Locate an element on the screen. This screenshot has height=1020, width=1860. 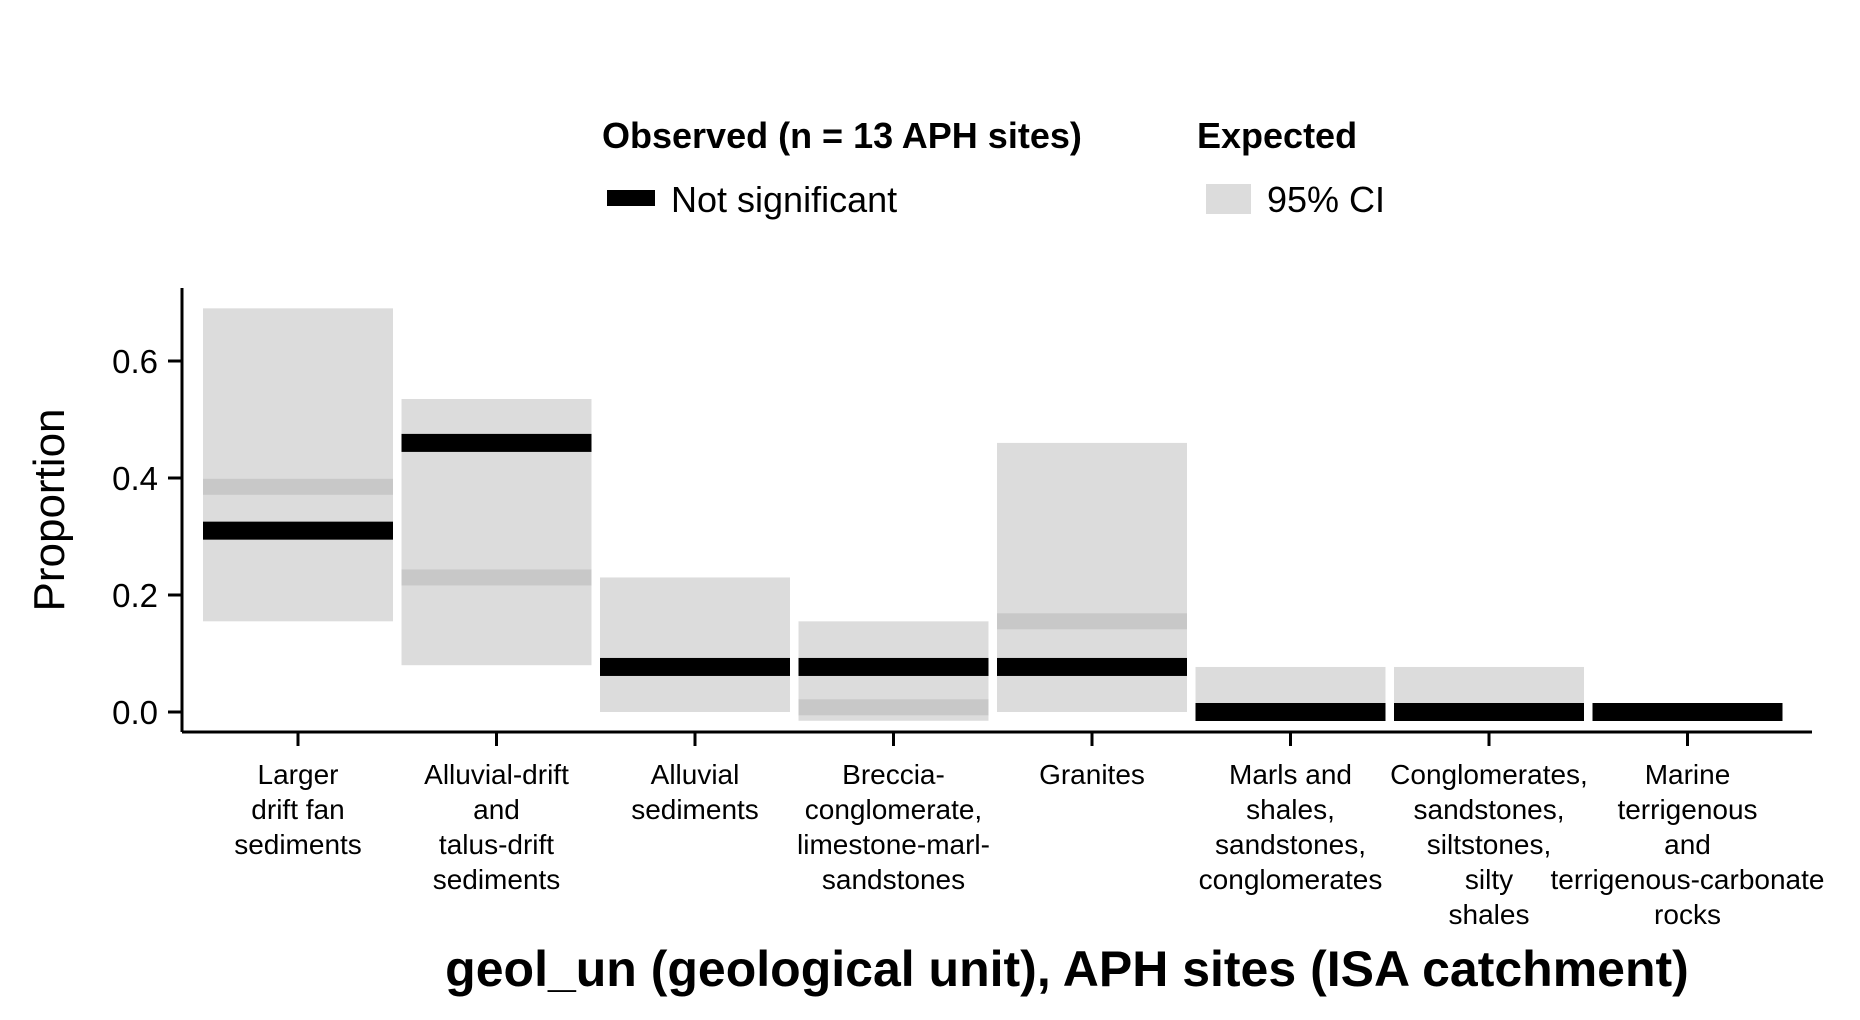
legend-expected-title: Expected is located at coordinates (1277, 135).